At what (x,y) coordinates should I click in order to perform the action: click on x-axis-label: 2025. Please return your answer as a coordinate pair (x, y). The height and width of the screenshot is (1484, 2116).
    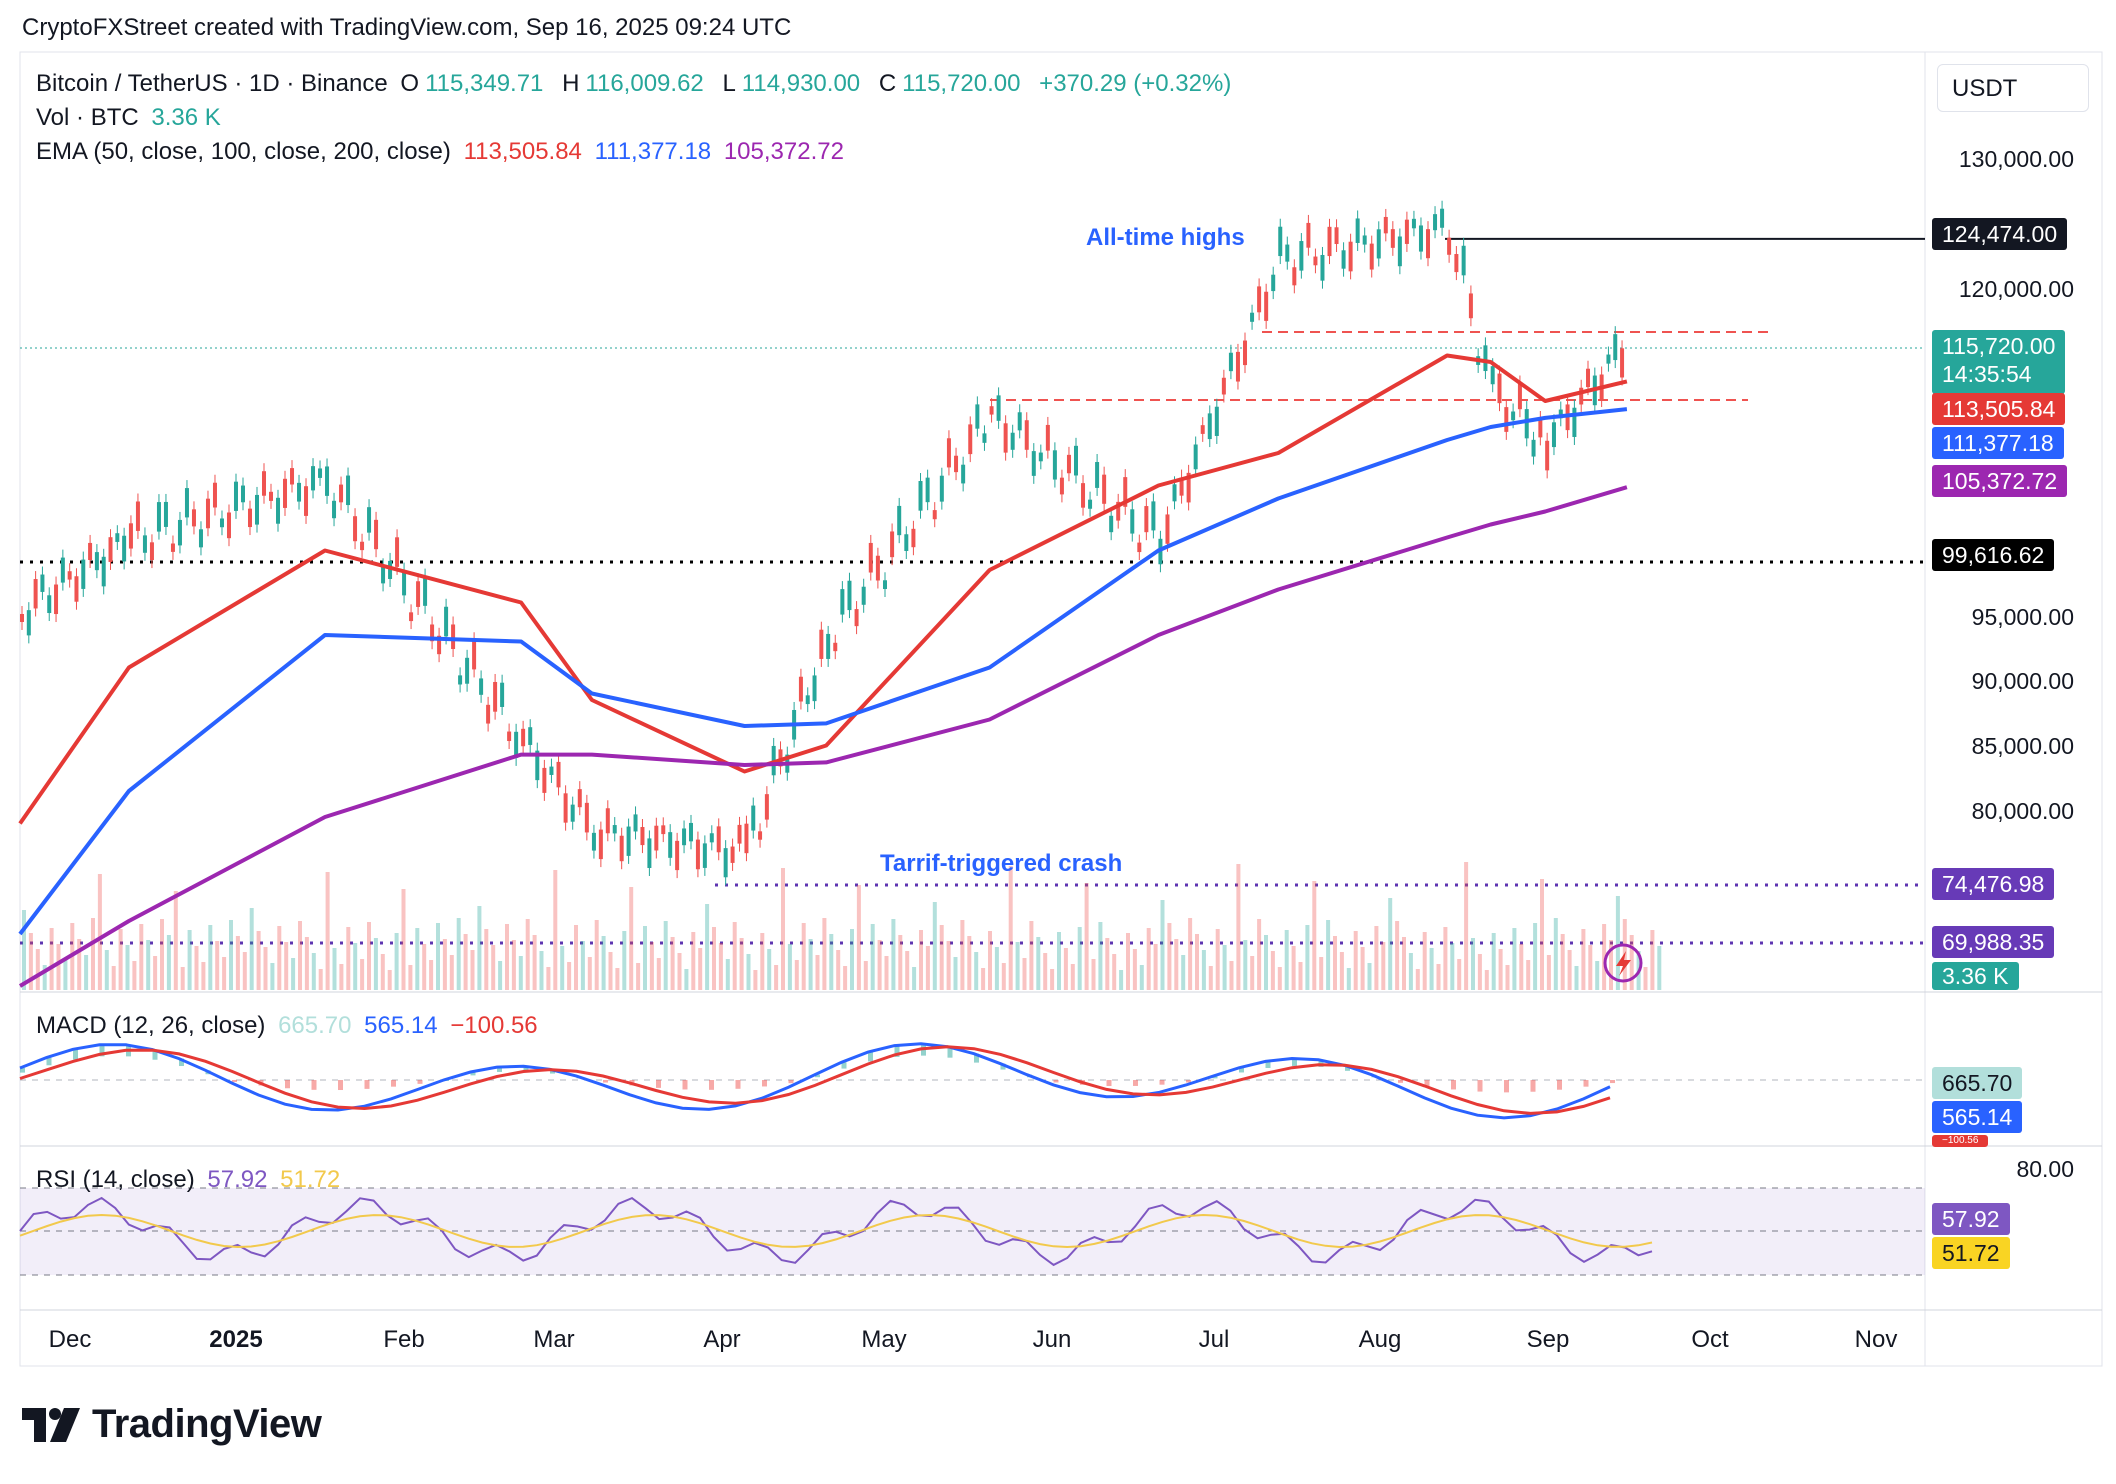
    Looking at the image, I should click on (236, 1339).